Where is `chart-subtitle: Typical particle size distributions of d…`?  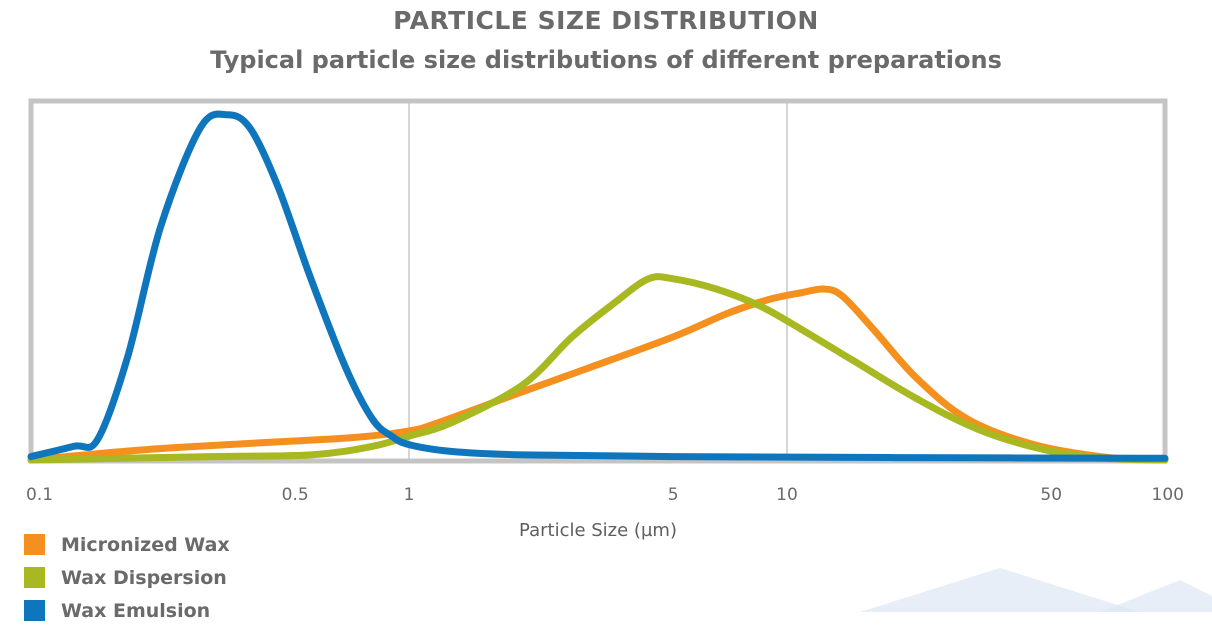 chart-subtitle: Typical particle size distributions of d… is located at coordinates (606, 60).